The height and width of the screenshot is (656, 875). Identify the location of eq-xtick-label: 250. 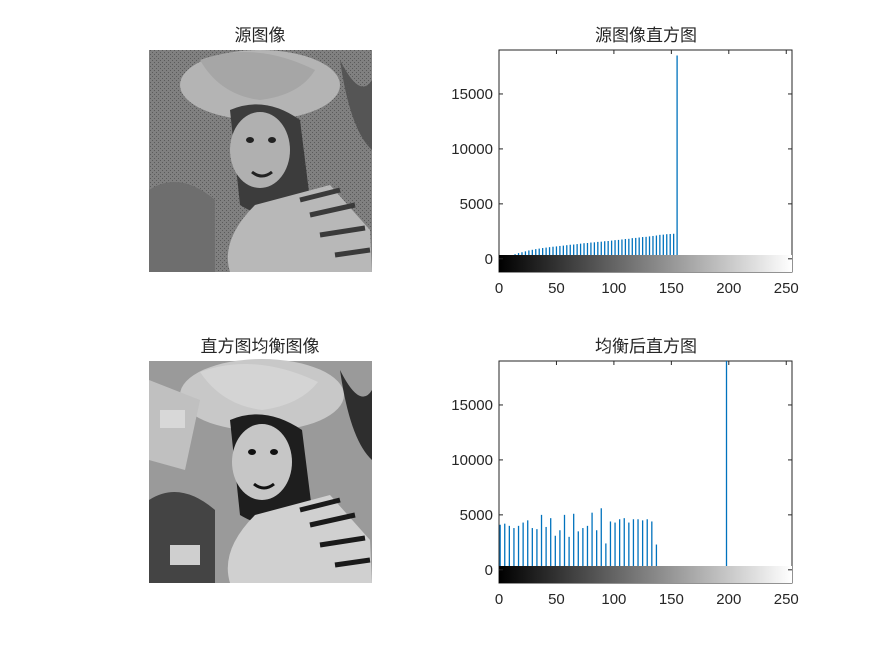
(786, 599).